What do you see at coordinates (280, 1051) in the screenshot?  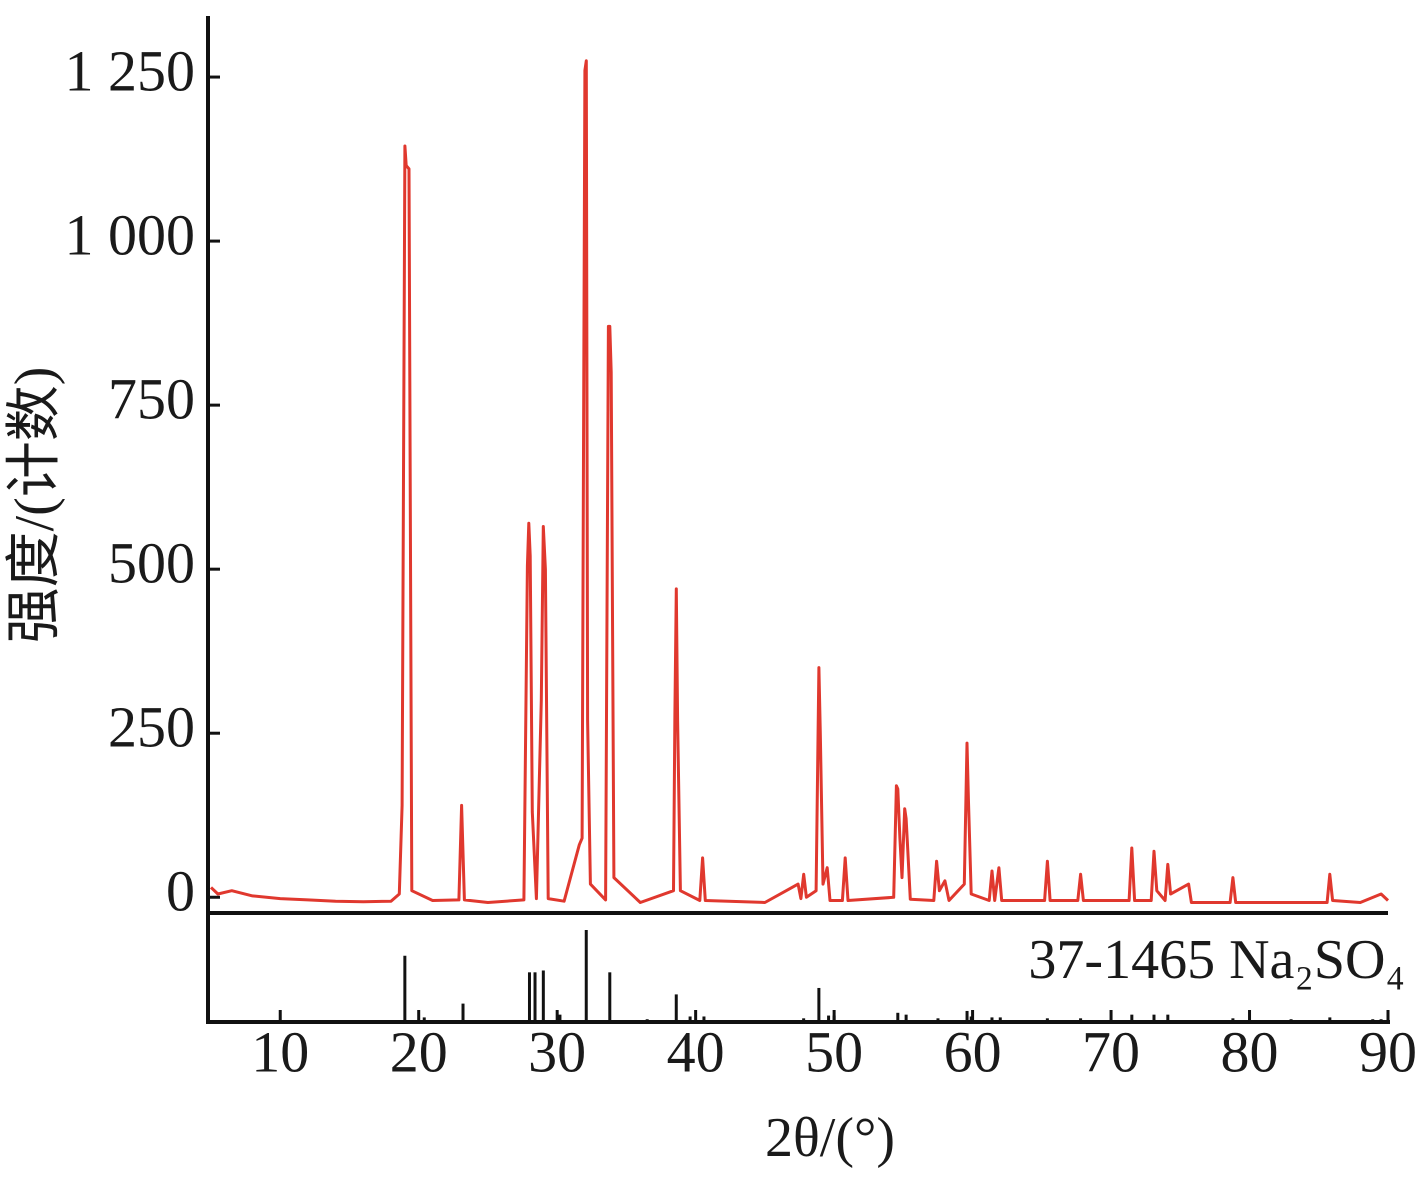 I see `x-tick-label: 10` at bounding box center [280, 1051].